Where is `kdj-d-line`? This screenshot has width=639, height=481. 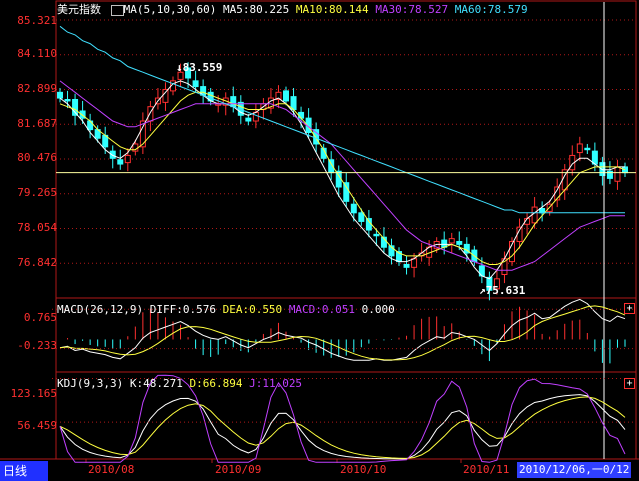
kdj-d-line is located at coordinates (342, 427).